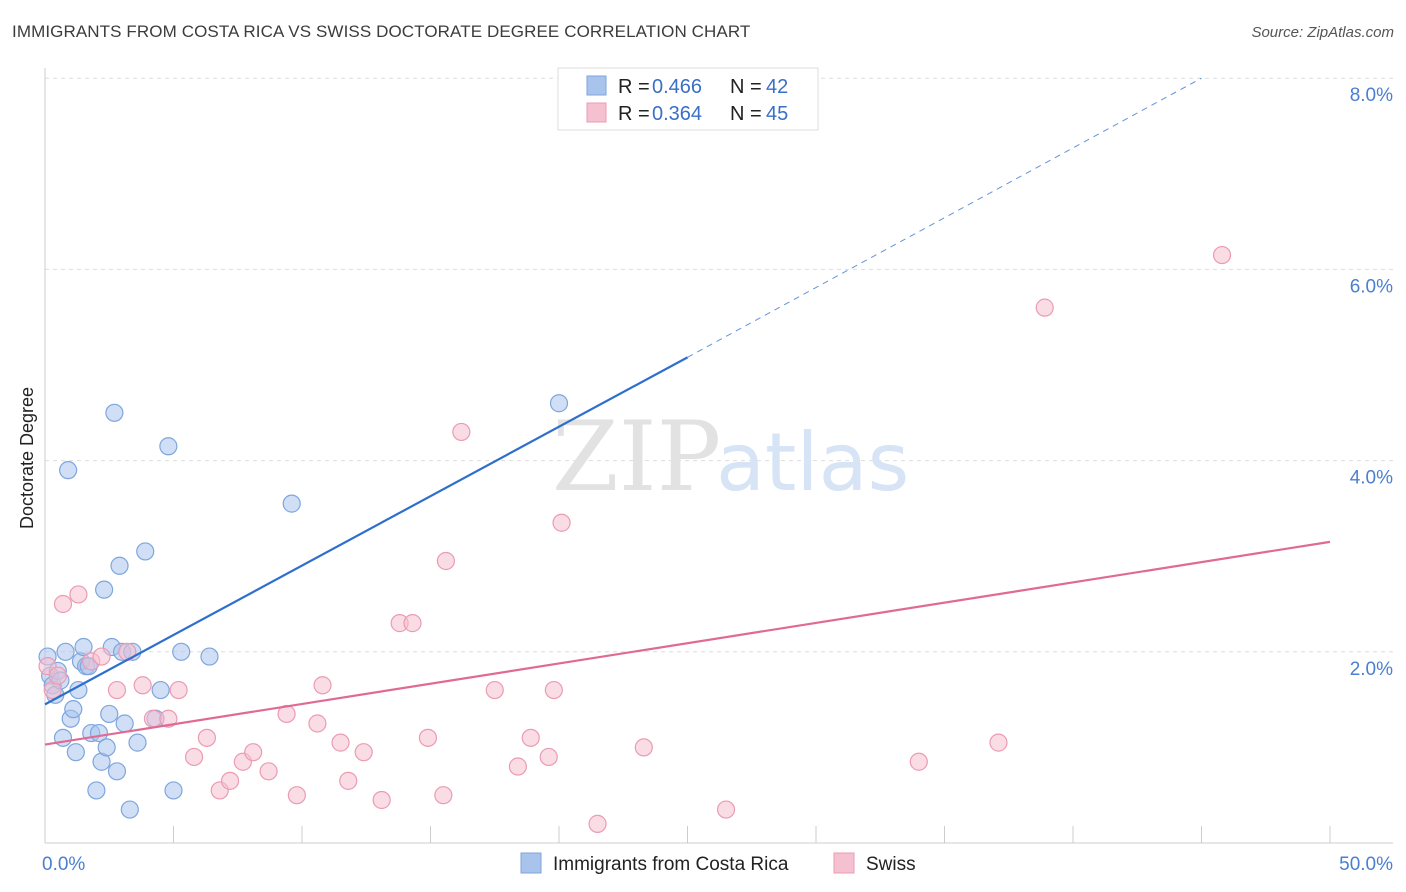  Describe the element at coordinates (777, 87) in the screenshot. I see `legend-n-value-blue: 42` at that location.